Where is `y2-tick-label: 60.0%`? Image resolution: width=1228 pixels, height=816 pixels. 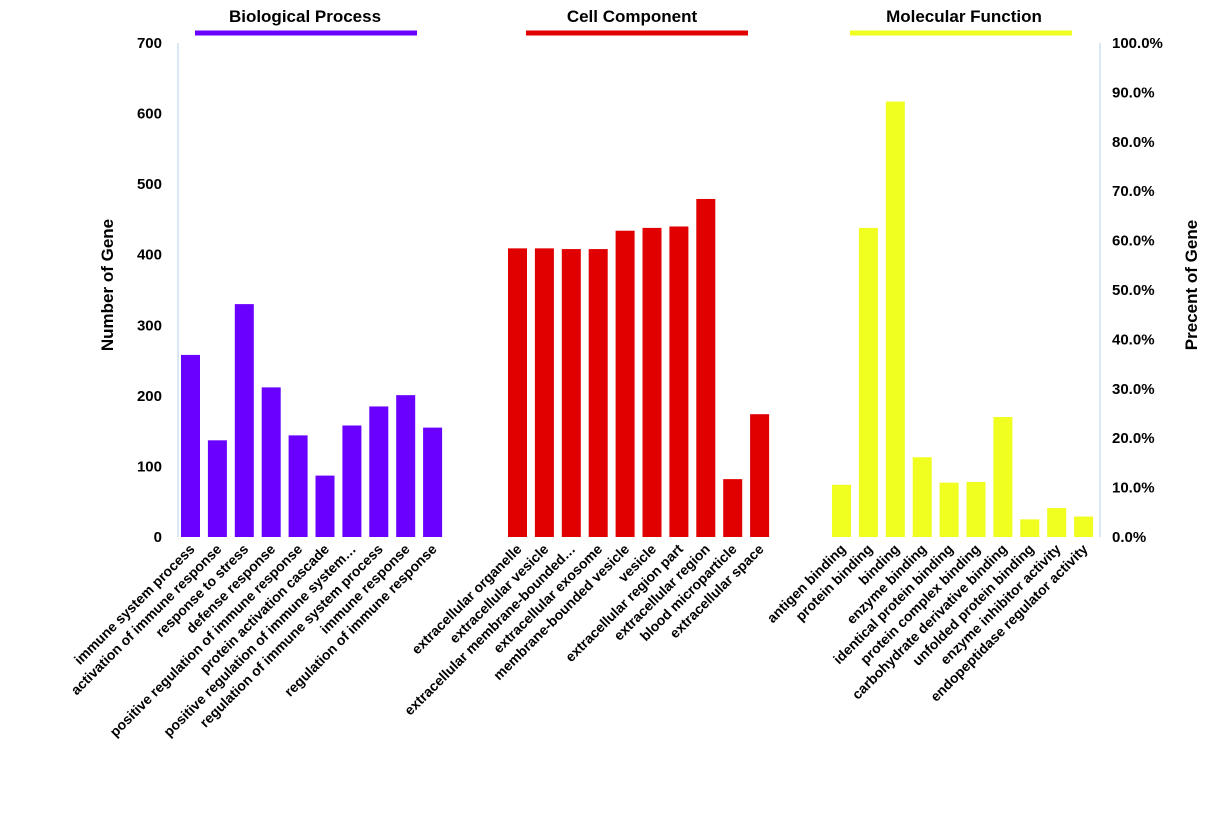
y2-tick-label: 60.0% is located at coordinates (1133, 241).